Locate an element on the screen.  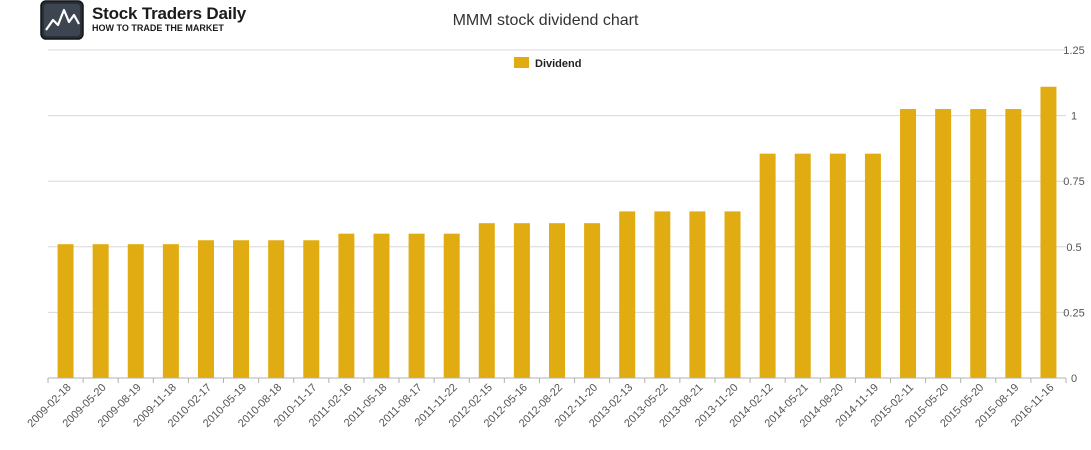
y-tick-label: 0.25 is located at coordinates (1073, 313).